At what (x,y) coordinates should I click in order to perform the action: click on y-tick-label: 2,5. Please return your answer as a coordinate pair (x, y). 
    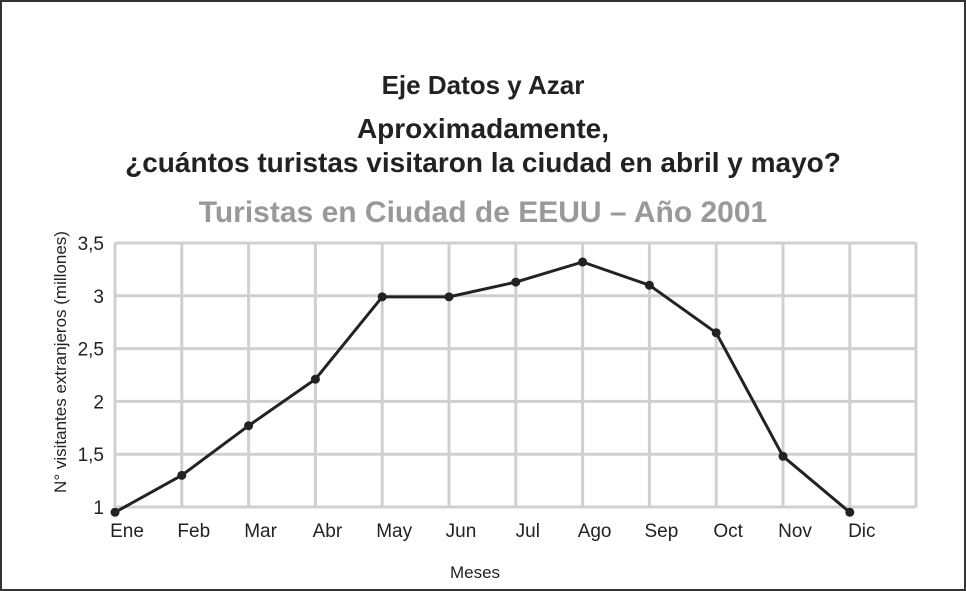
    Looking at the image, I should click on (91, 350).